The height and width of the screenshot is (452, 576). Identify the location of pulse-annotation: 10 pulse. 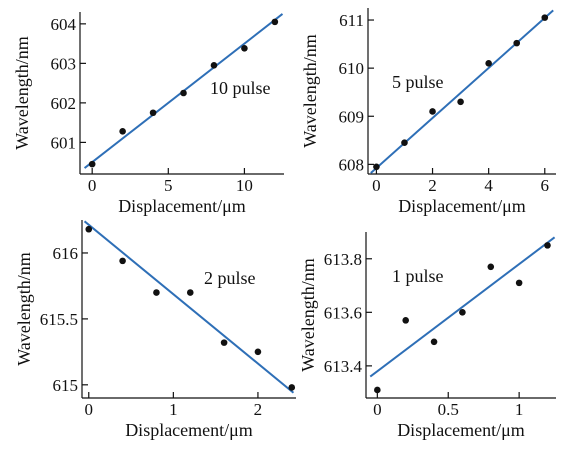
(240, 88).